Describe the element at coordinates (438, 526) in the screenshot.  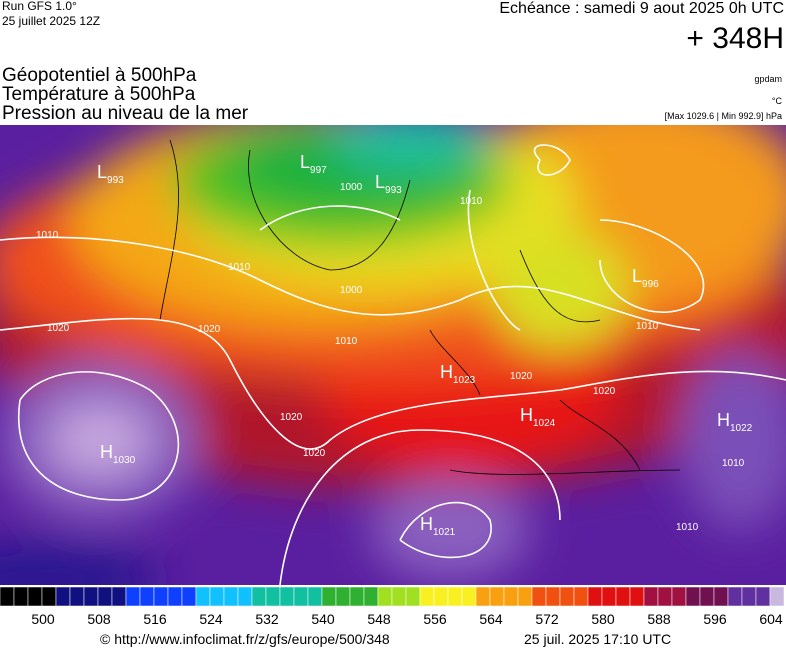
I see `pressure-center: H1021` at that location.